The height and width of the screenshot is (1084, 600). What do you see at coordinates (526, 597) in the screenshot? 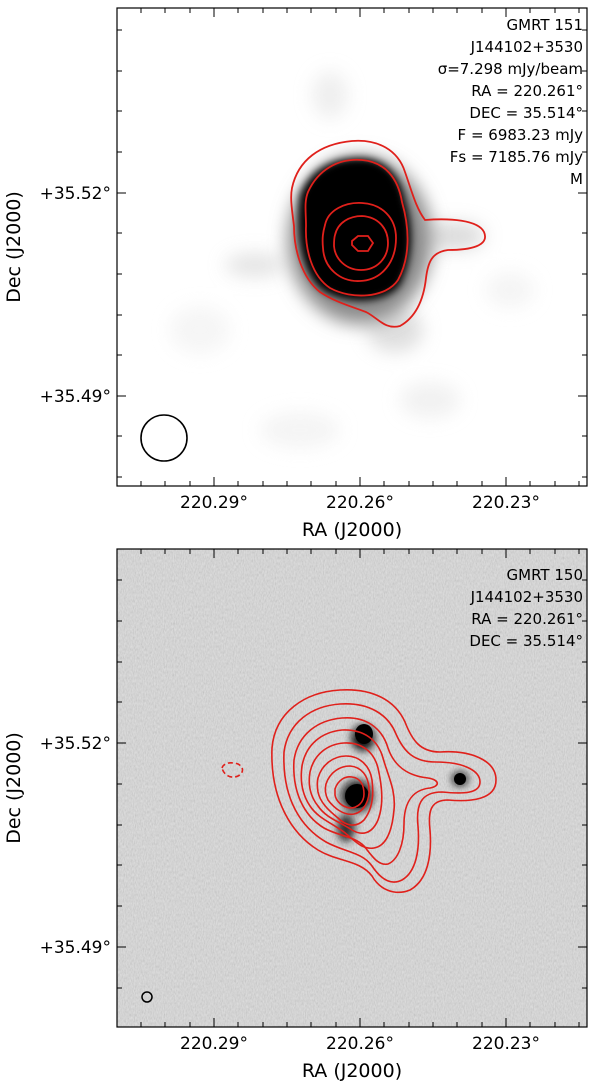
I see `bottom-annotation-source: J144102+3530` at bounding box center [526, 597].